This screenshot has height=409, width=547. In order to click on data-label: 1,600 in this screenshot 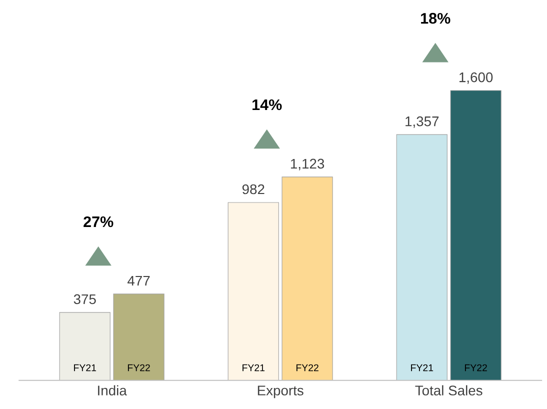, I will do `click(476, 78)`.